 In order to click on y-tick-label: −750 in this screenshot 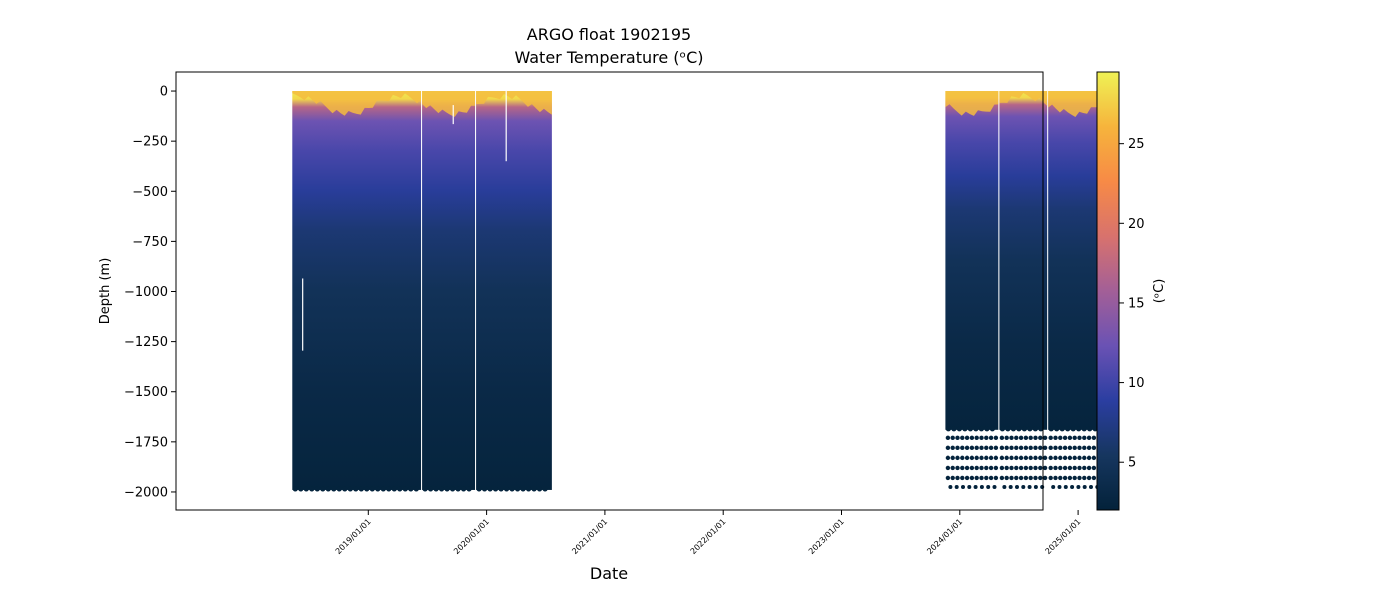, I will do `click(150, 242)`.